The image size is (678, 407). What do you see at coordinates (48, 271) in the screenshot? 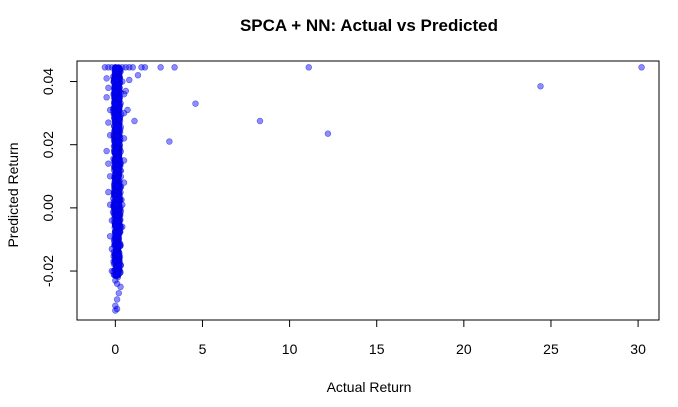
I see `y-tick-label: -0.02` at bounding box center [48, 271].